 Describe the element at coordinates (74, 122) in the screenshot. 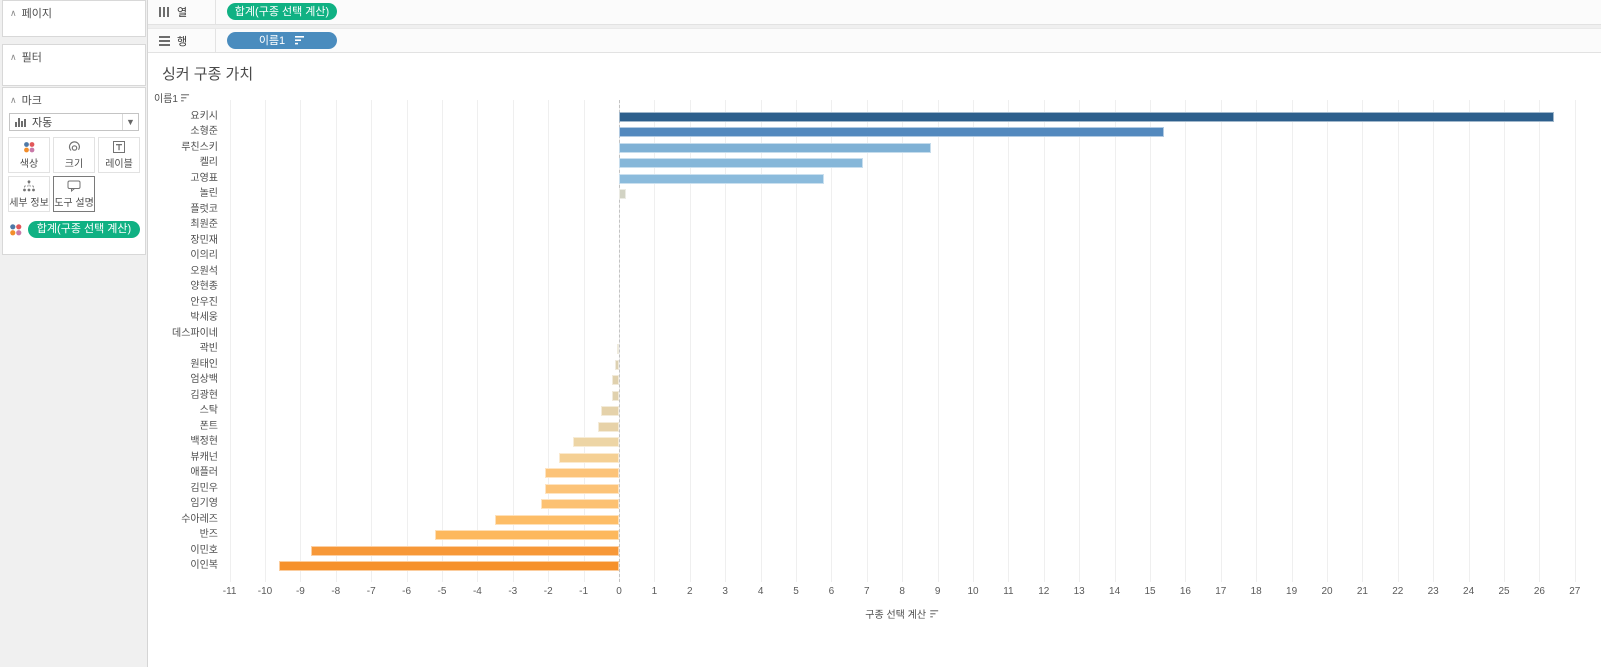

I see `mark-type-dropdown: 자동 ▼` at that location.